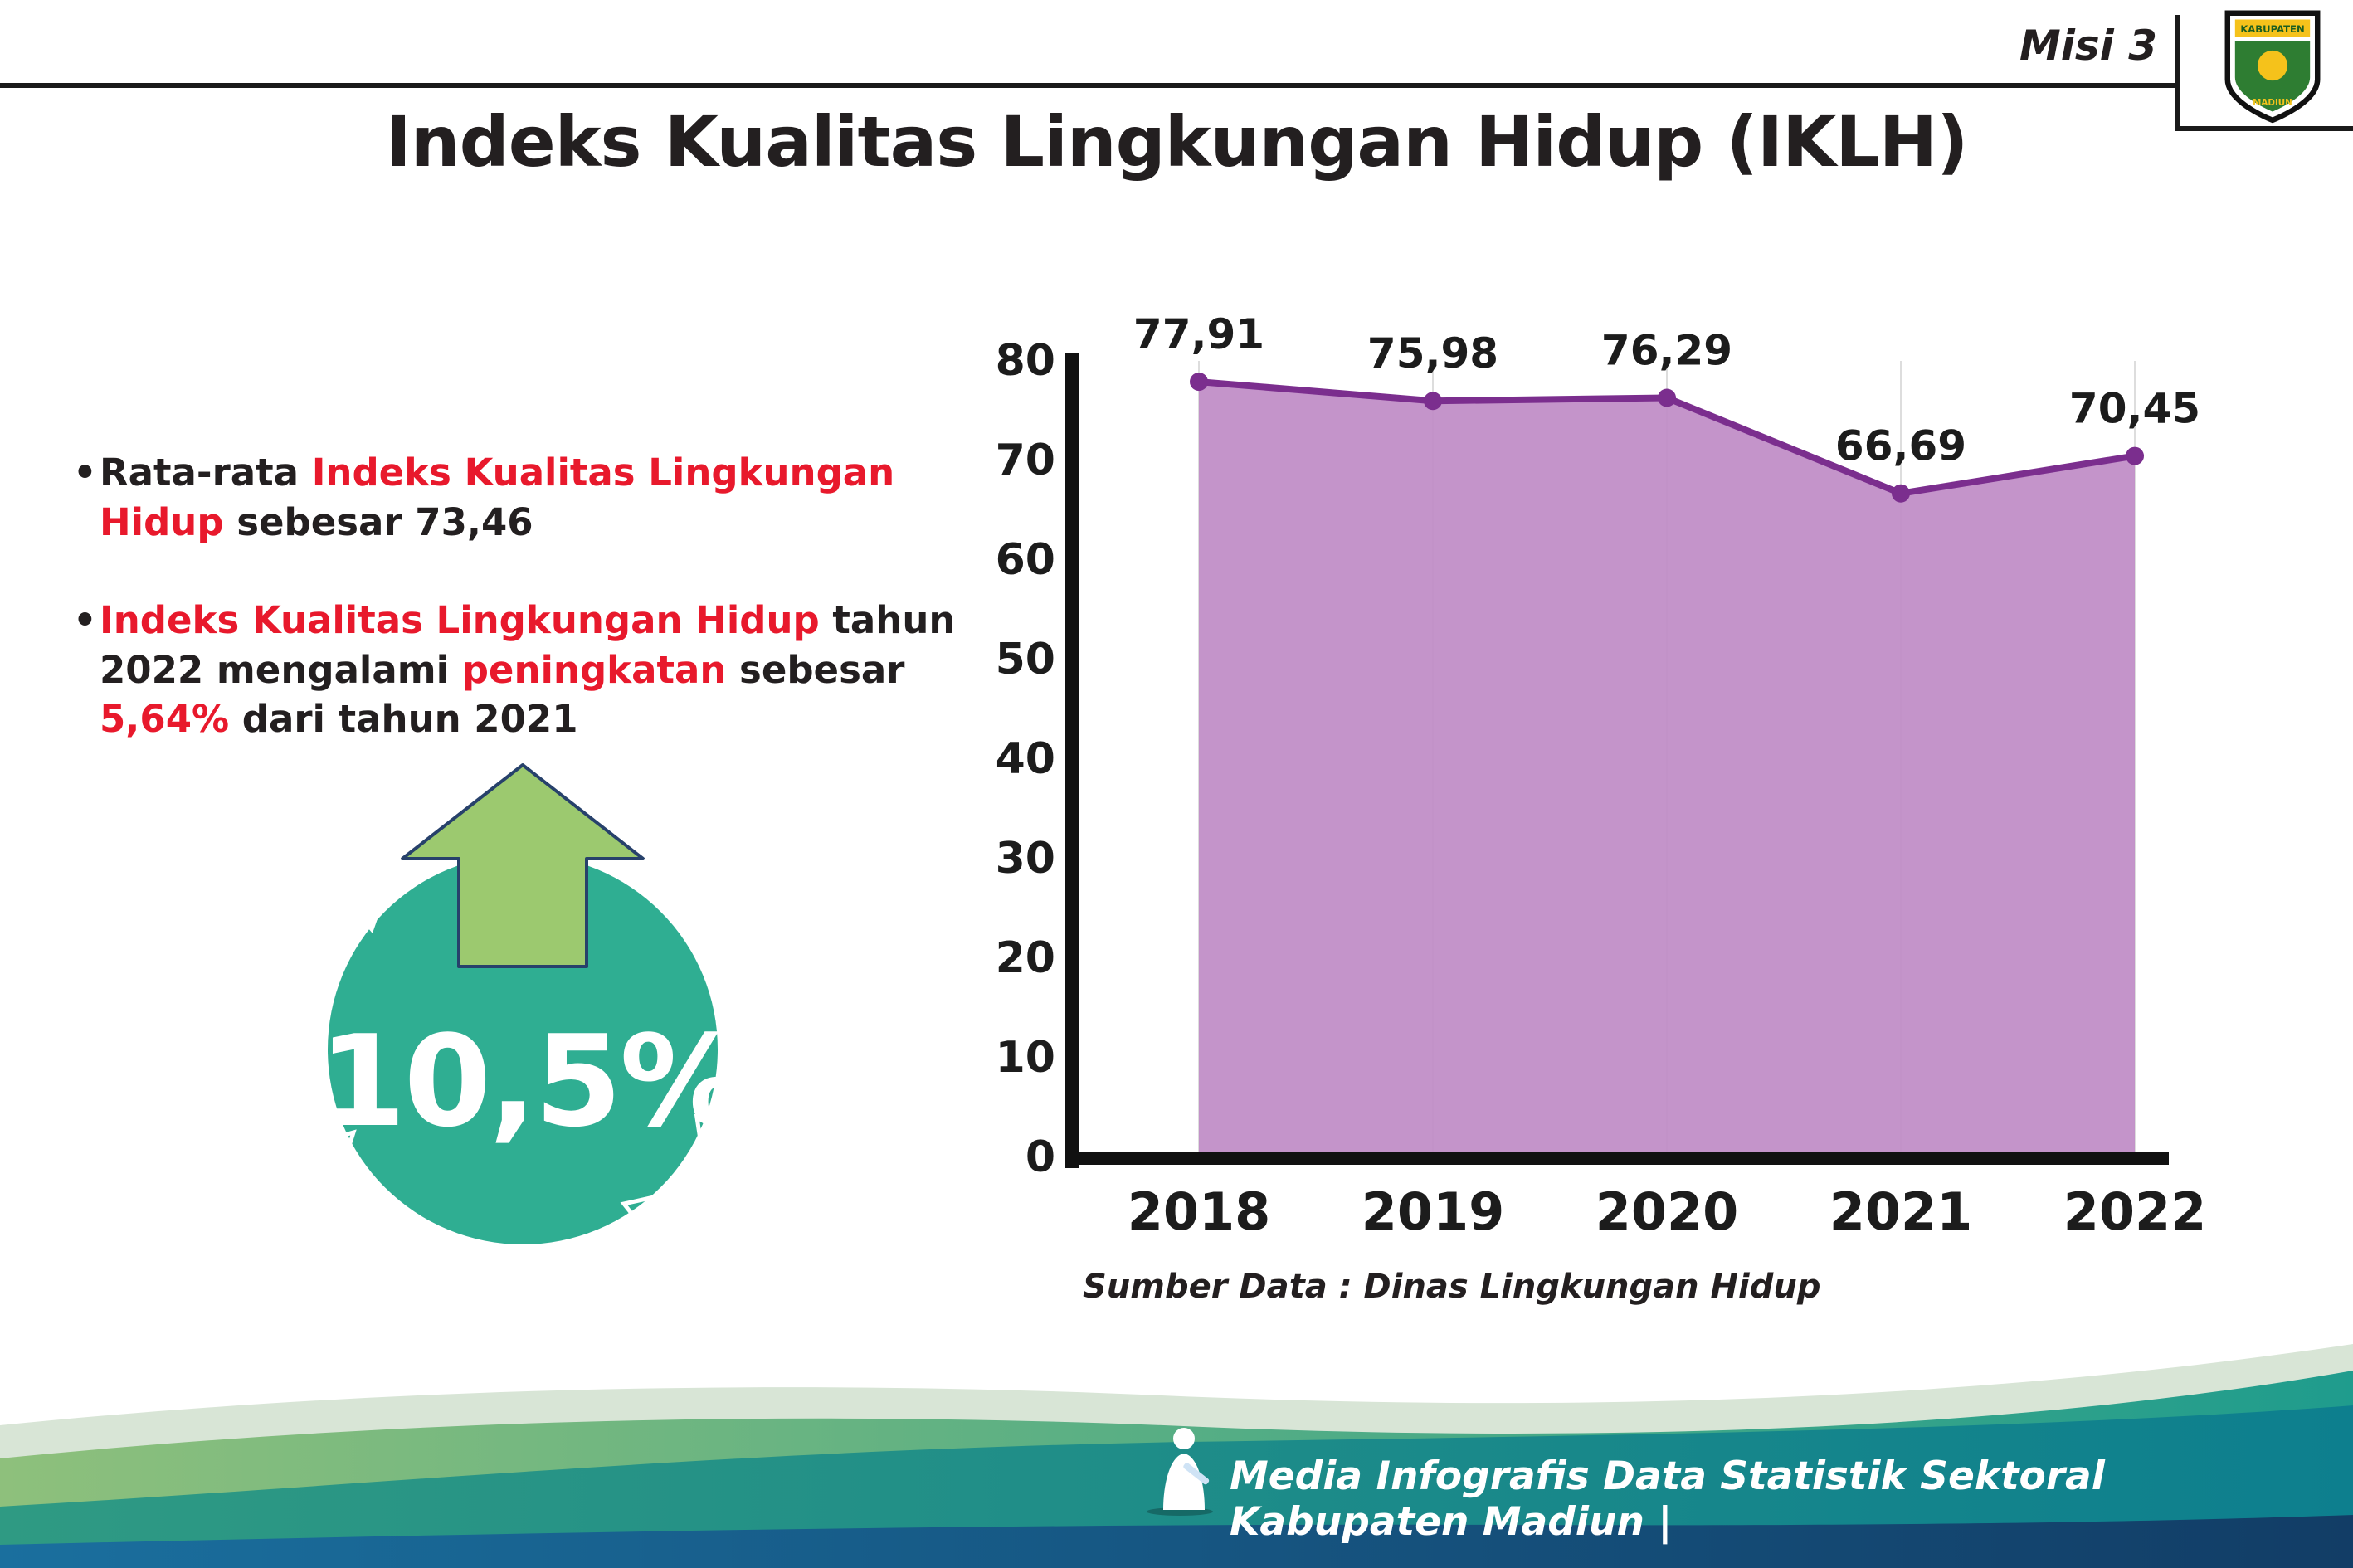  Describe the element at coordinates (2135, 1211) in the screenshot. I see `x-axis-label: 2022` at that location.